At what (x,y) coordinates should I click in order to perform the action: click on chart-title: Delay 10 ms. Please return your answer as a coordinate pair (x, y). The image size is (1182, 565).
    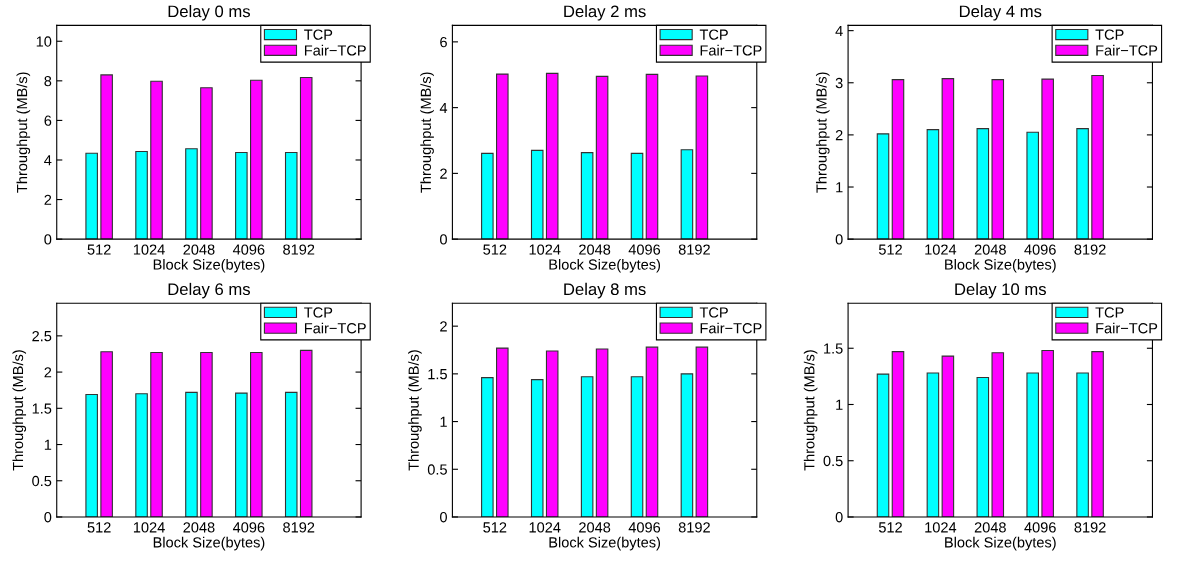
    Looking at the image, I should click on (1000, 290).